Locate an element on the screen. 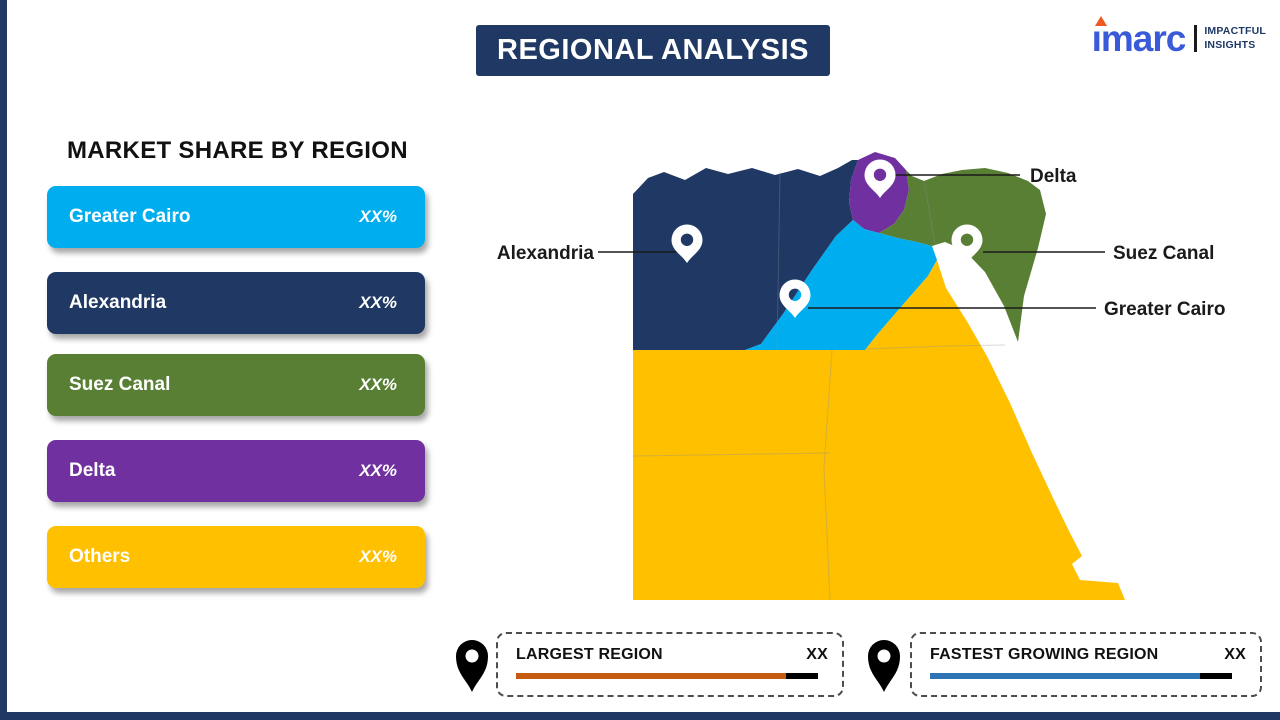  fastest-growing-pin-icon is located at coordinates (884, 666).